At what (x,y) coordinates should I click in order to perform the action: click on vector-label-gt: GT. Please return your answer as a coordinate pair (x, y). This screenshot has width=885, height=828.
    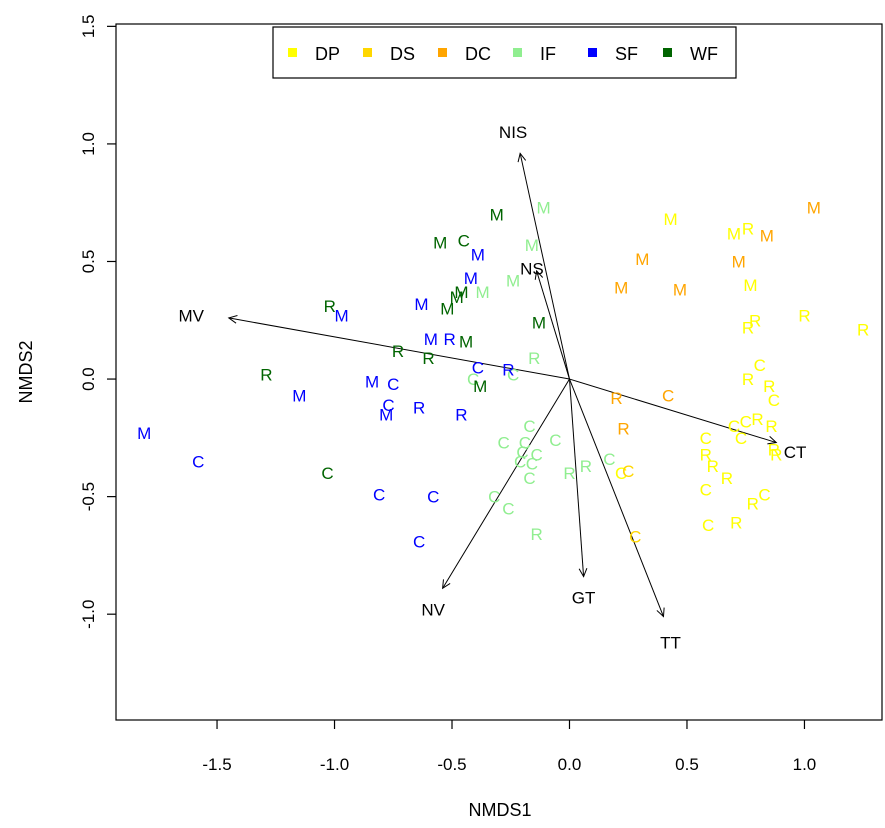
    Looking at the image, I should click on (584, 598).